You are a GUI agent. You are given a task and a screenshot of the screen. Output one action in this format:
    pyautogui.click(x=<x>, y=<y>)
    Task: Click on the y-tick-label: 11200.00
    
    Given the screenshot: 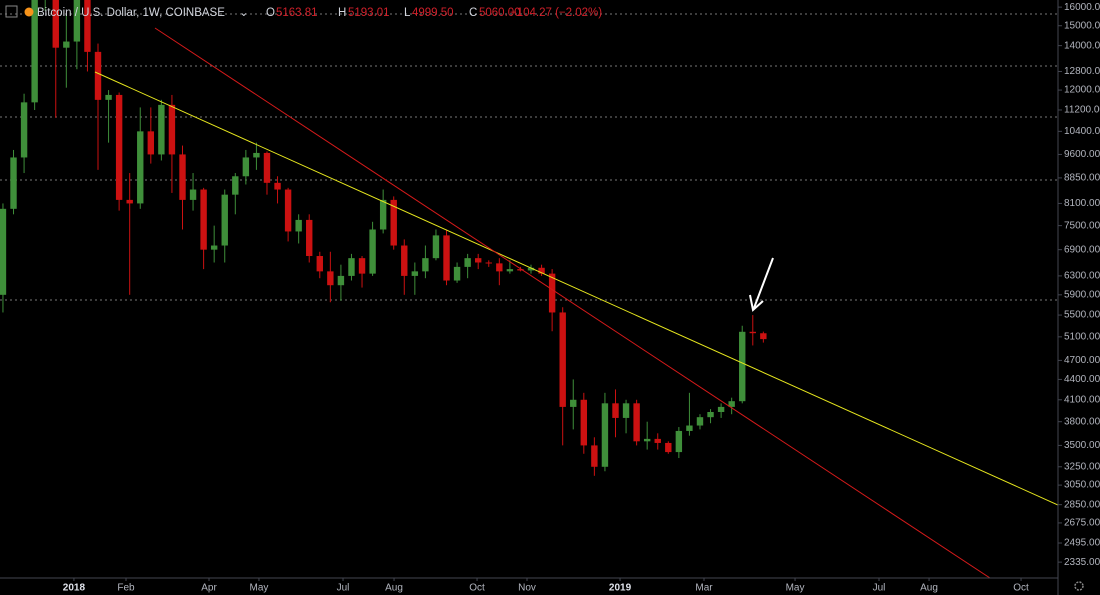 What is the action you would take?
    pyautogui.click(x=1082, y=110)
    